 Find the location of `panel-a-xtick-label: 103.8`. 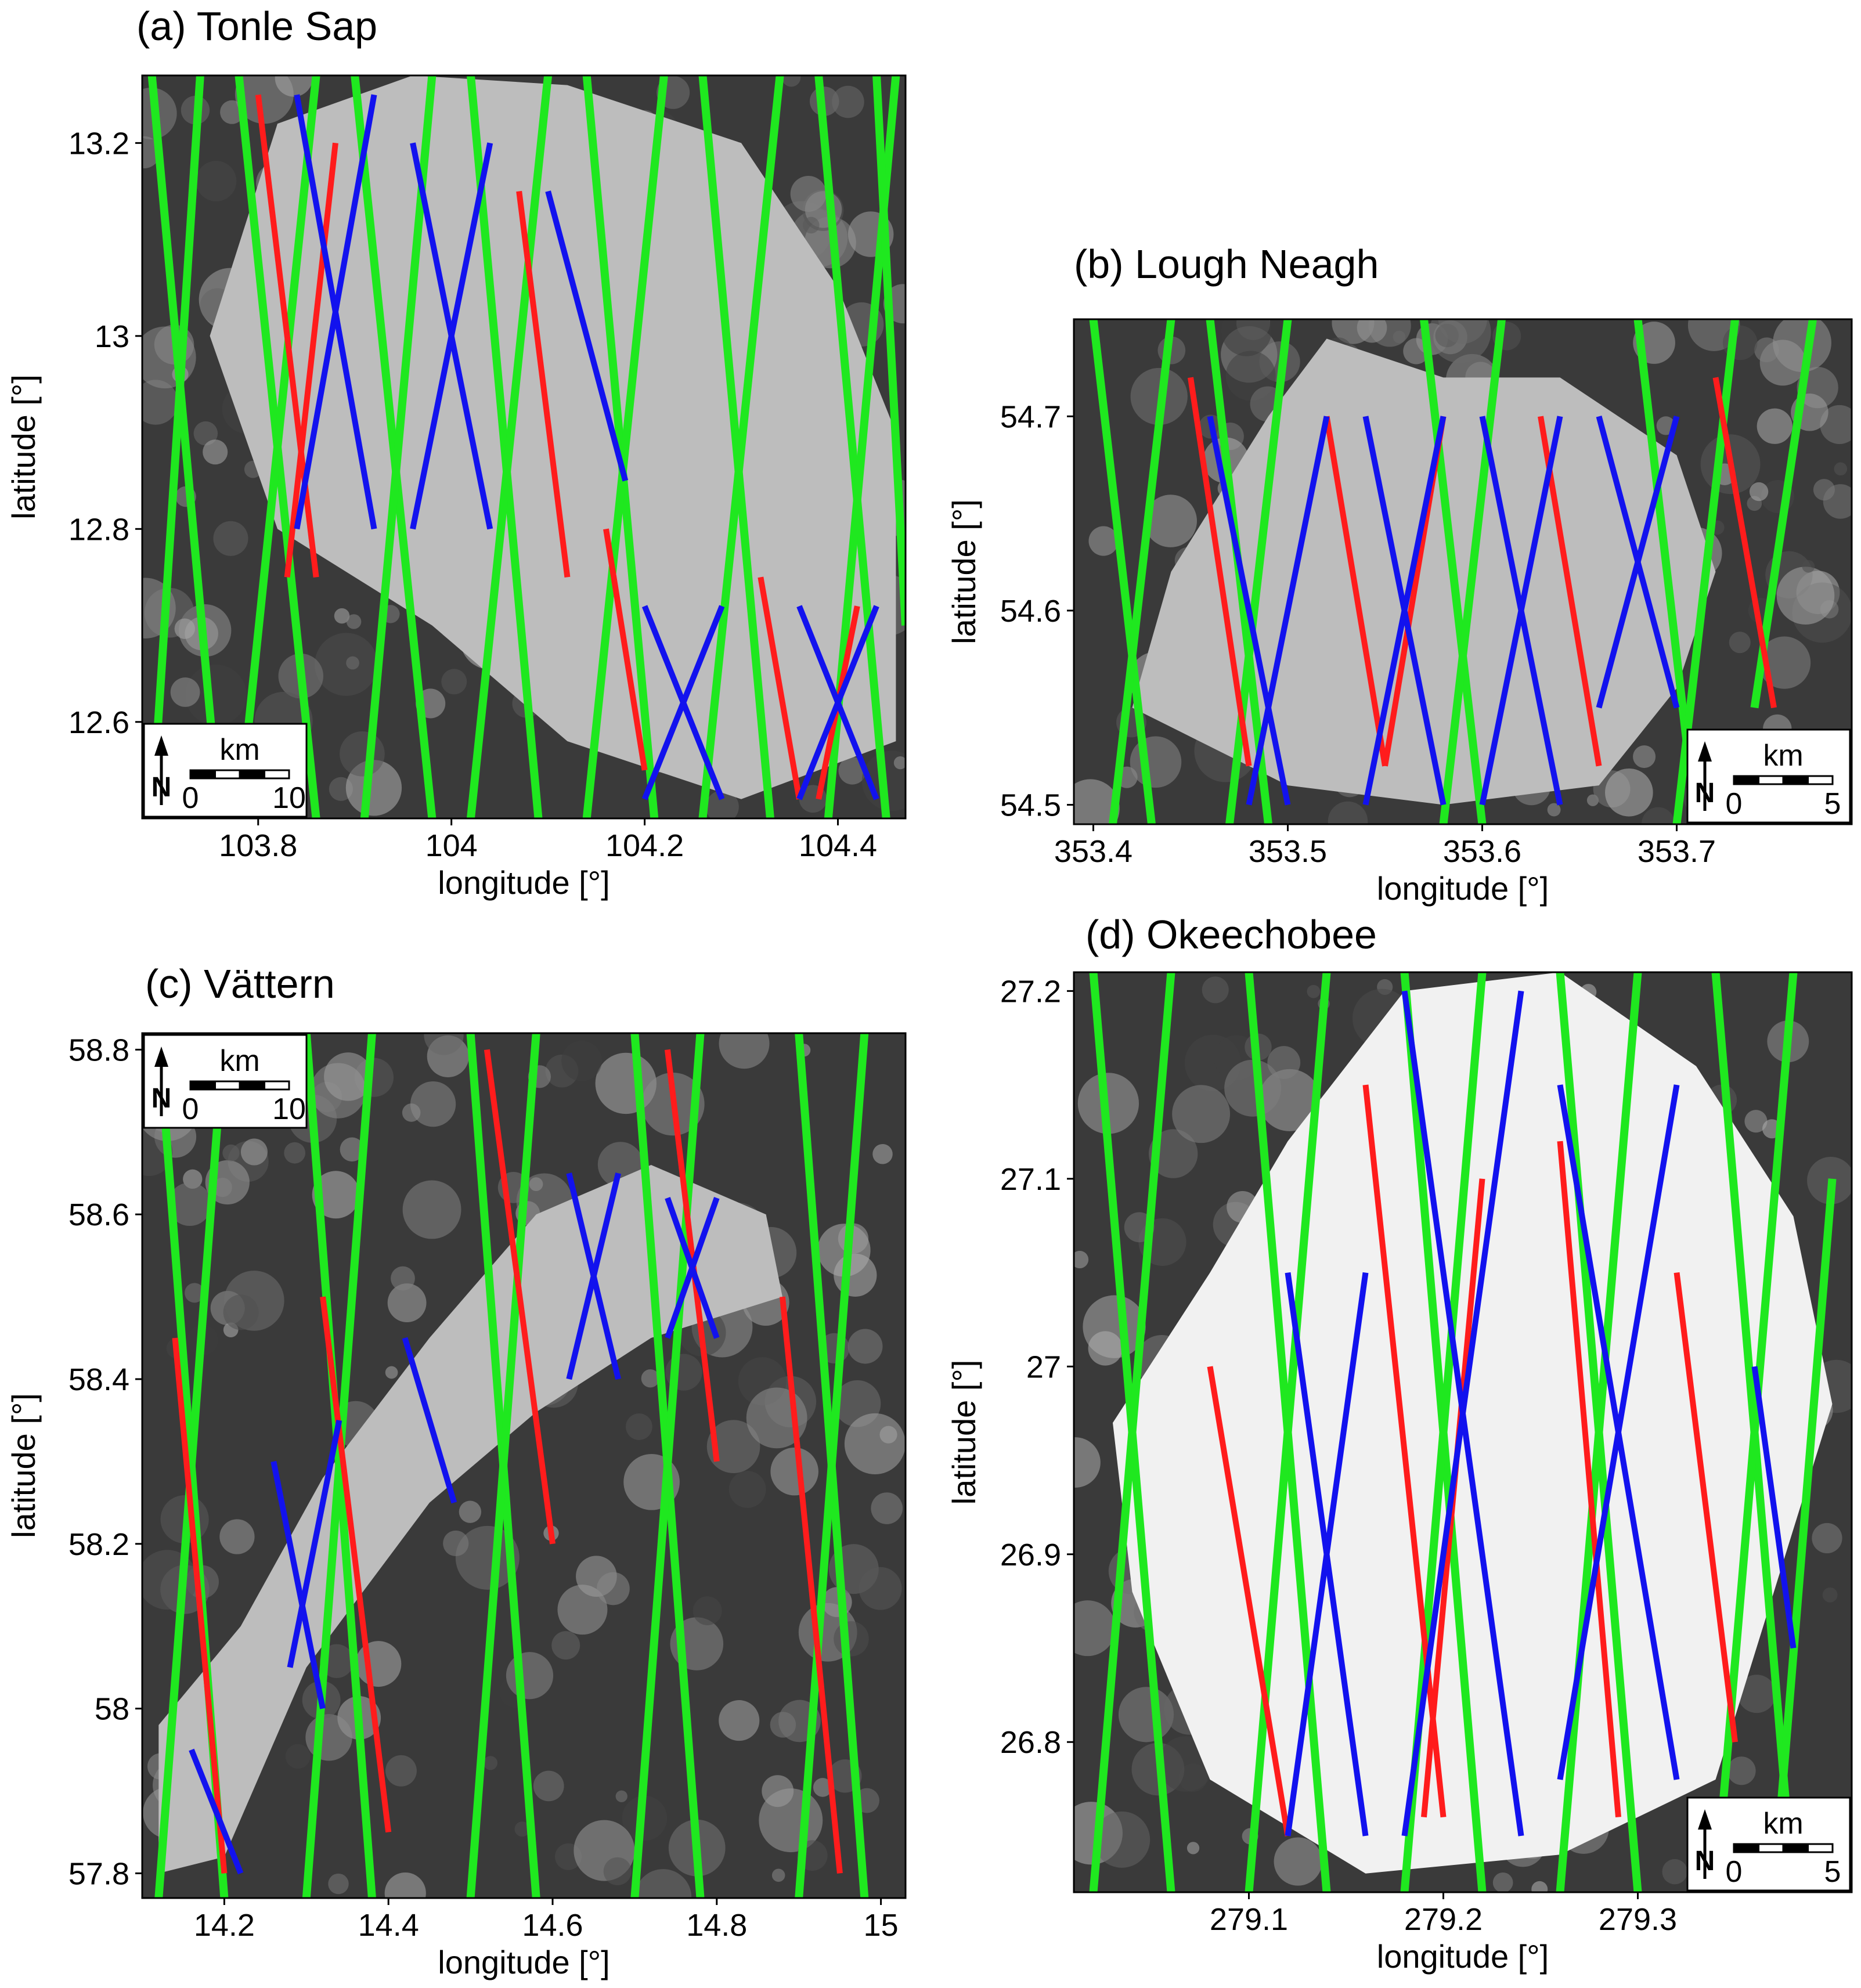

panel-a-xtick-label: 103.8 is located at coordinates (258, 846).